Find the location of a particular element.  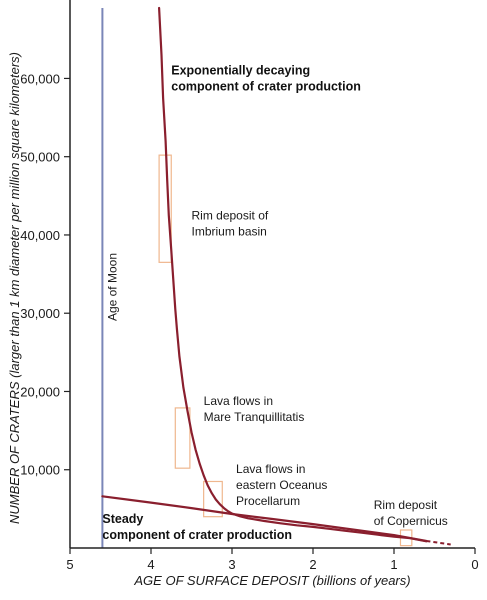

x-tick-label: 0 is located at coordinates (474, 564).